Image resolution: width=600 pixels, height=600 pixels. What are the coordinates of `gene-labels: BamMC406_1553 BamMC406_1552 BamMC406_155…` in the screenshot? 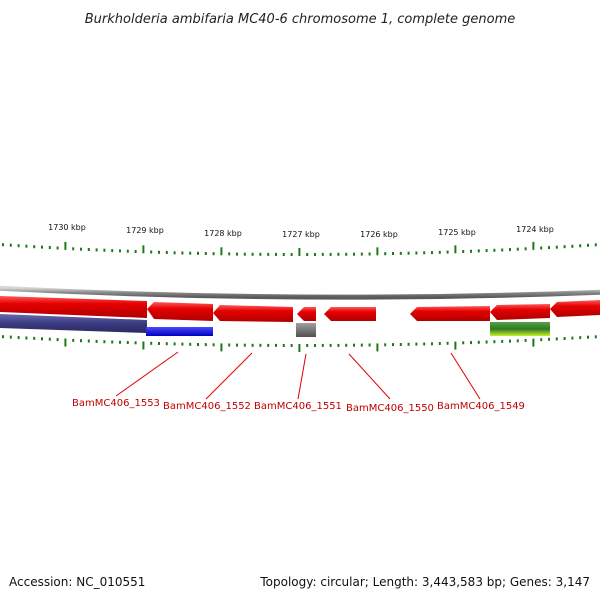 It's located at (298, 406).